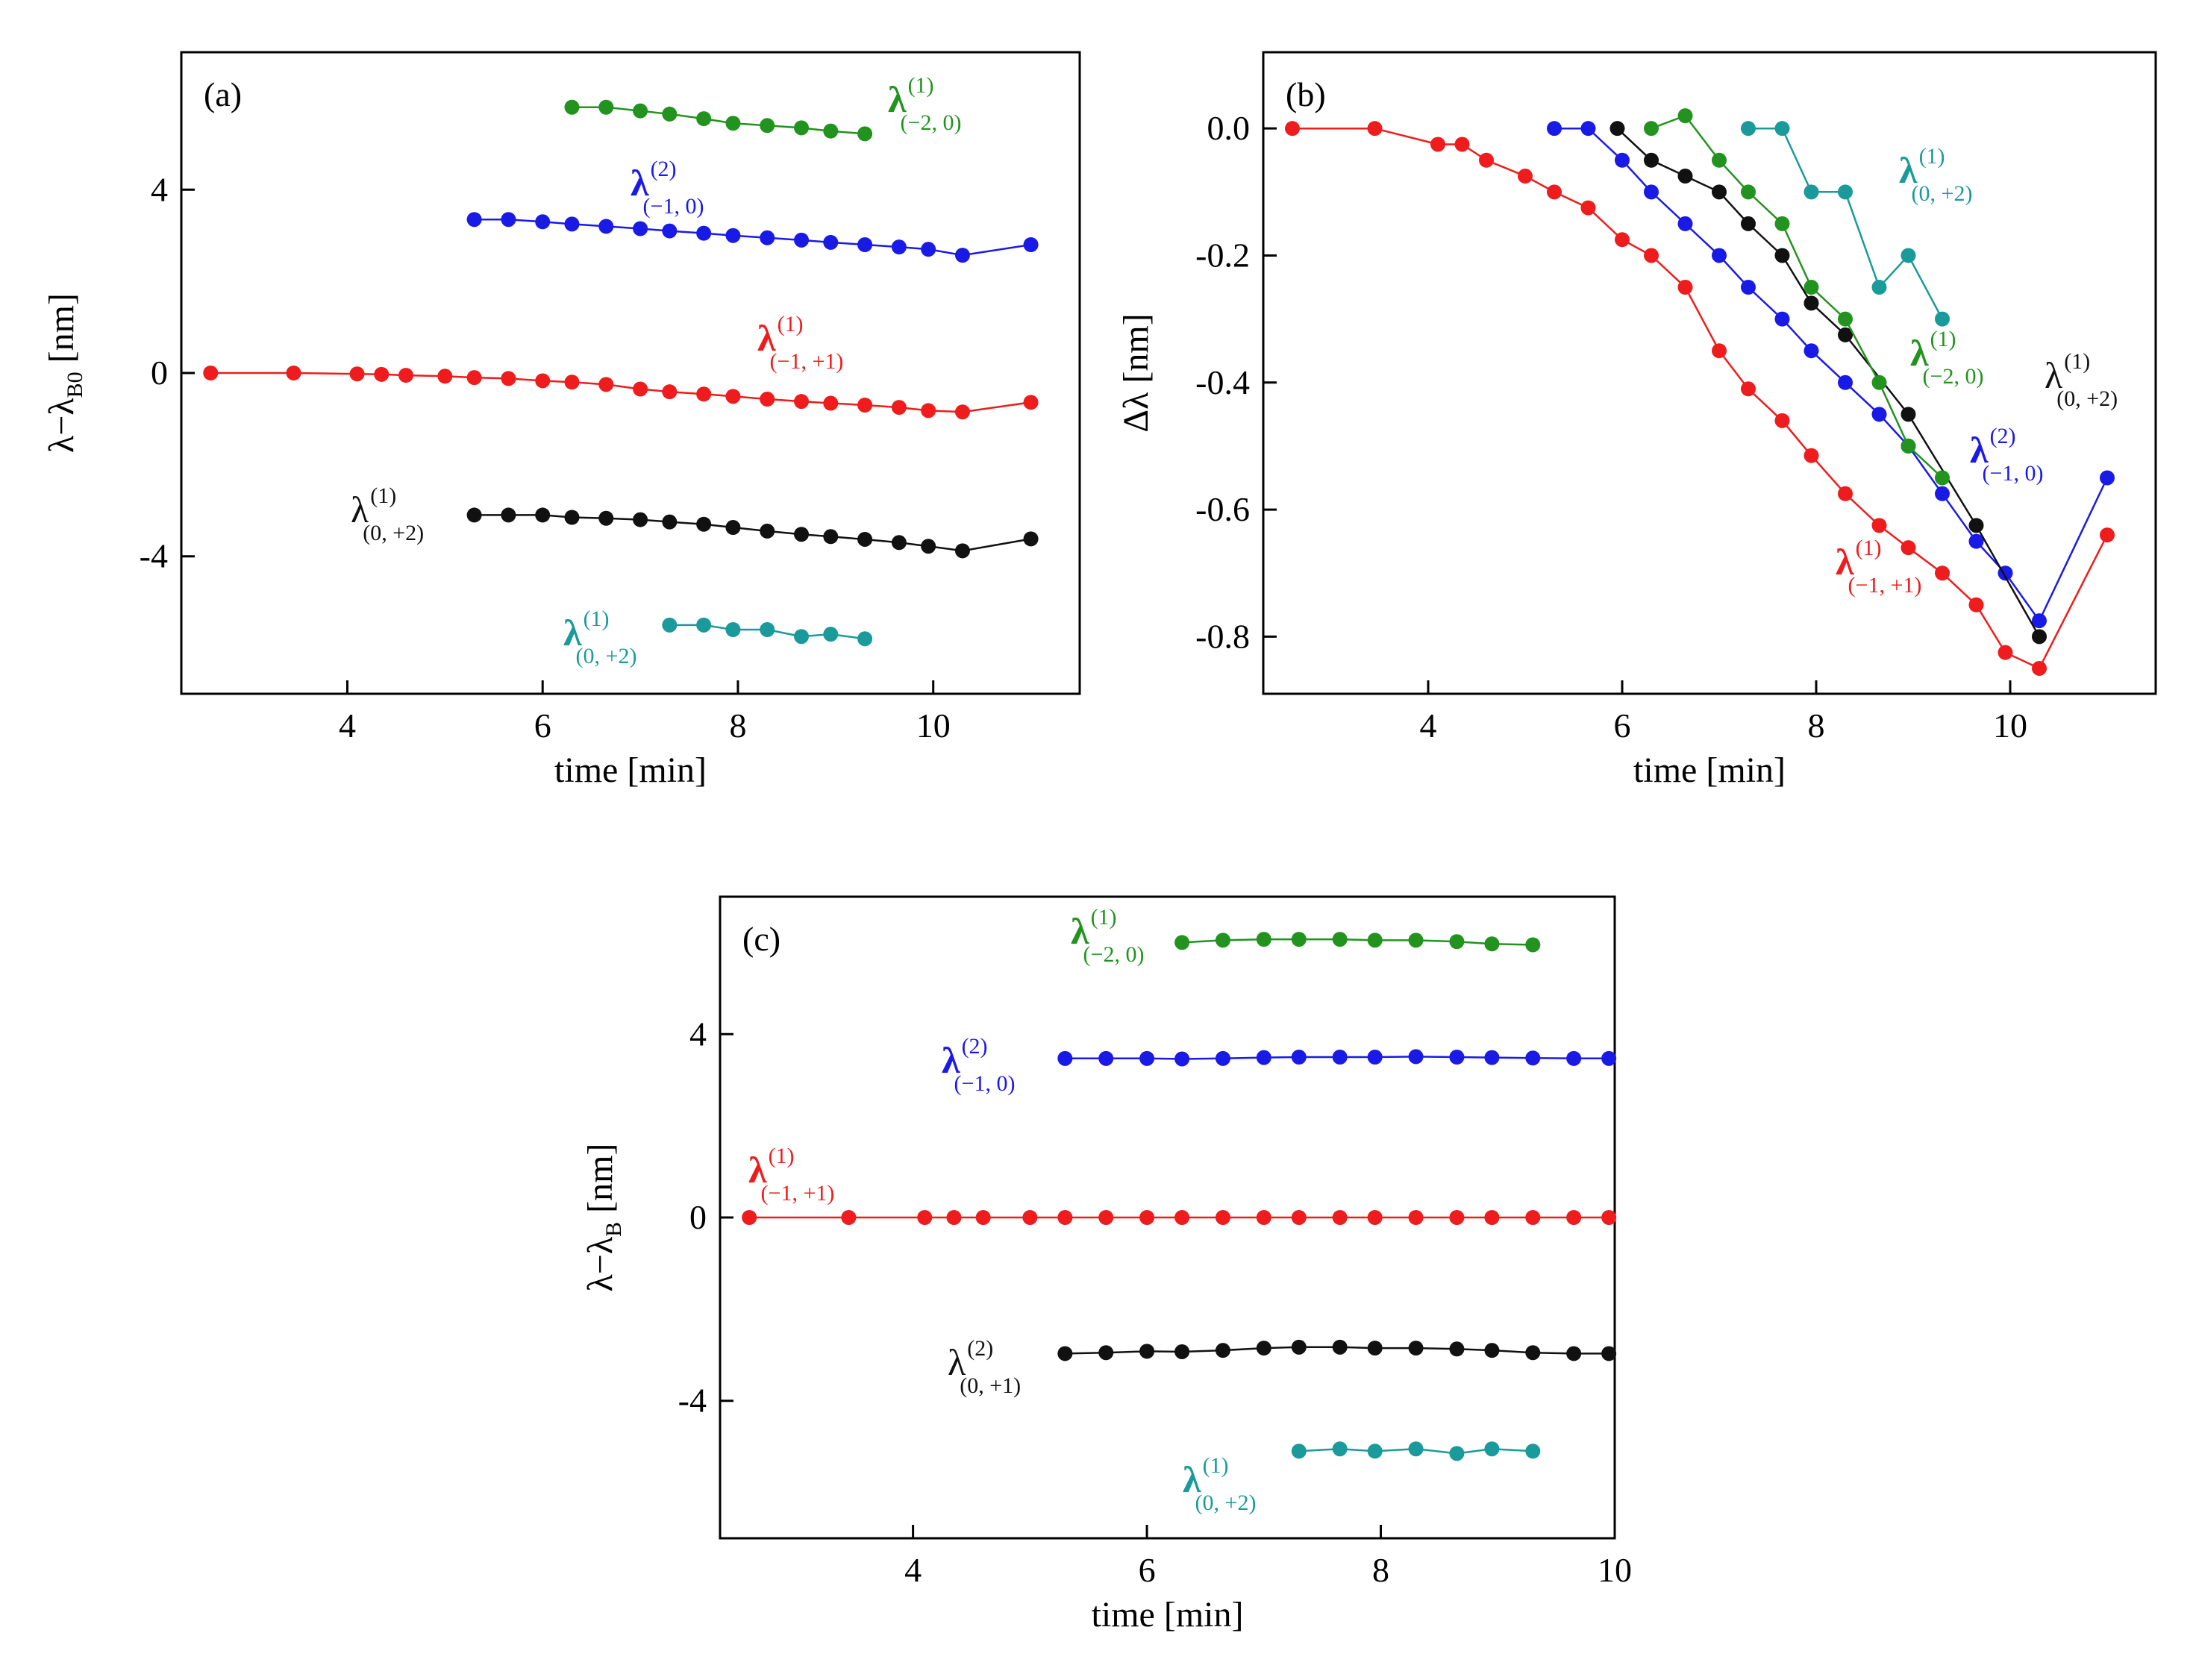  Describe the element at coordinates (933, 725) in the screenshot. I see `x-tick-label: 10` at that location.